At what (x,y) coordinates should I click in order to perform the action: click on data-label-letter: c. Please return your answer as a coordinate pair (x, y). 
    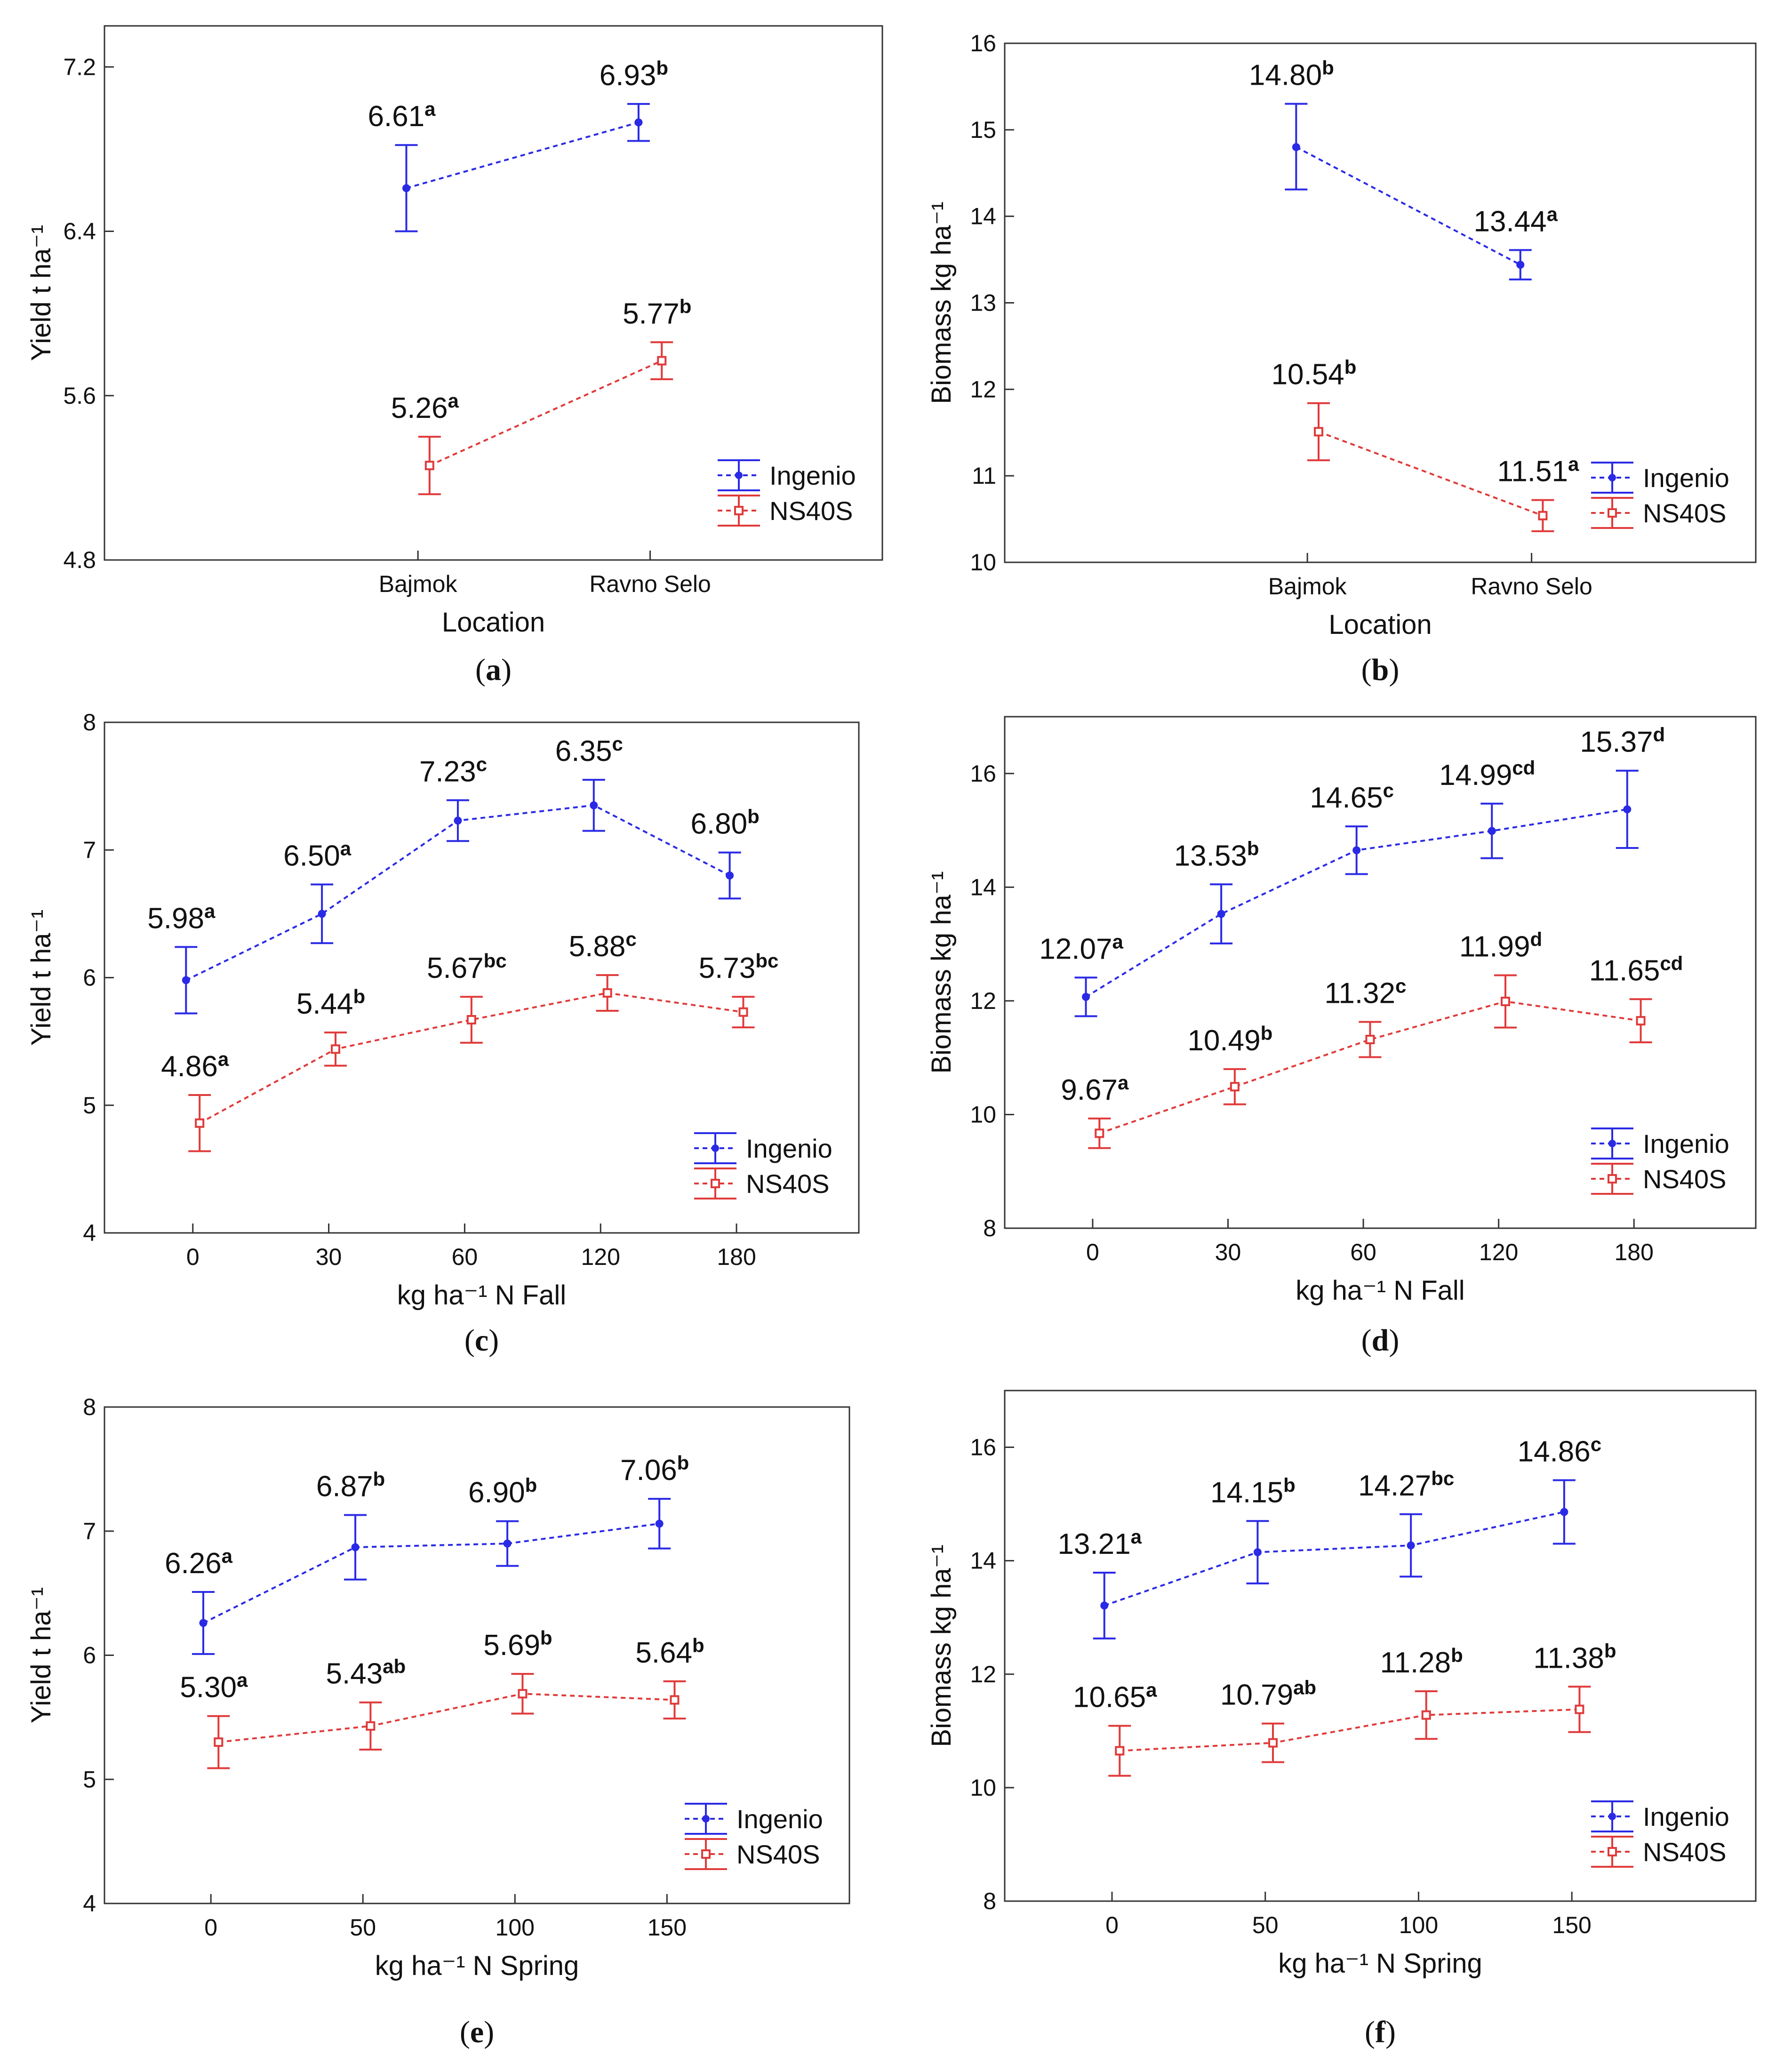
    Looking at the image, I should click on (481, 764).